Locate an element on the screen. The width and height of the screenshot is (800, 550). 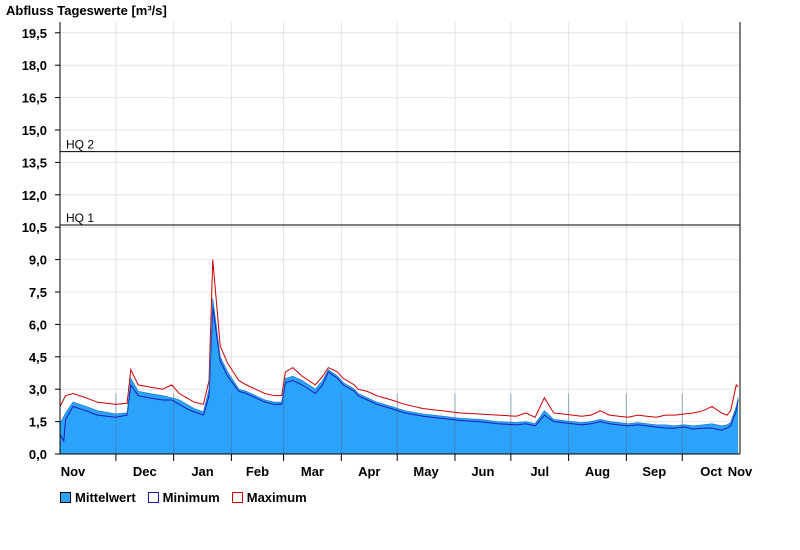
x-tick-label-3: Feb is located at coordinates (257, 471).